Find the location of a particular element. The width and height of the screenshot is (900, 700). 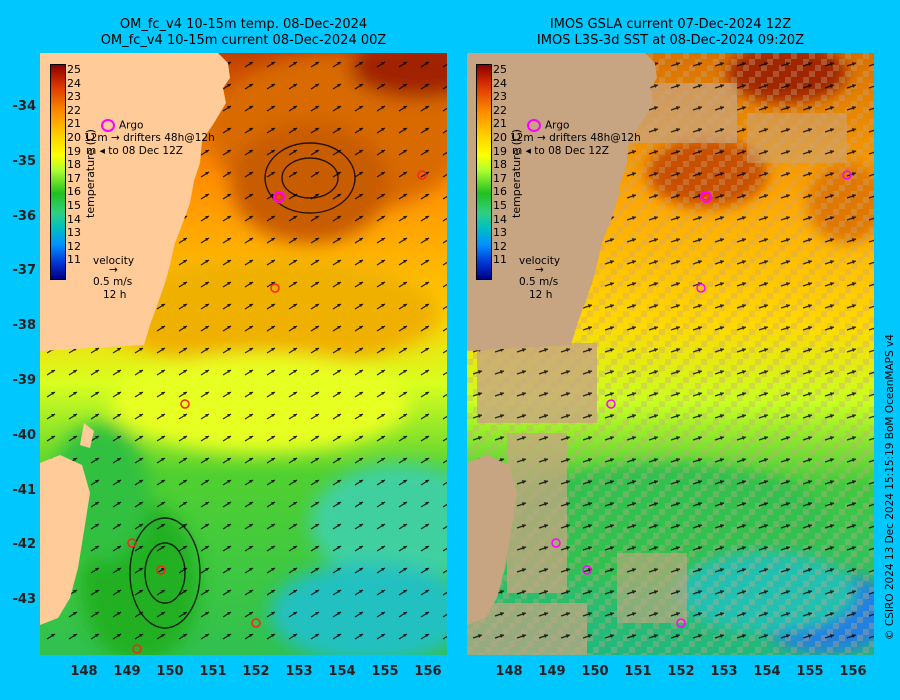

velocity-scale-right: 0.5 m/s is located at coordinates (539, 282).